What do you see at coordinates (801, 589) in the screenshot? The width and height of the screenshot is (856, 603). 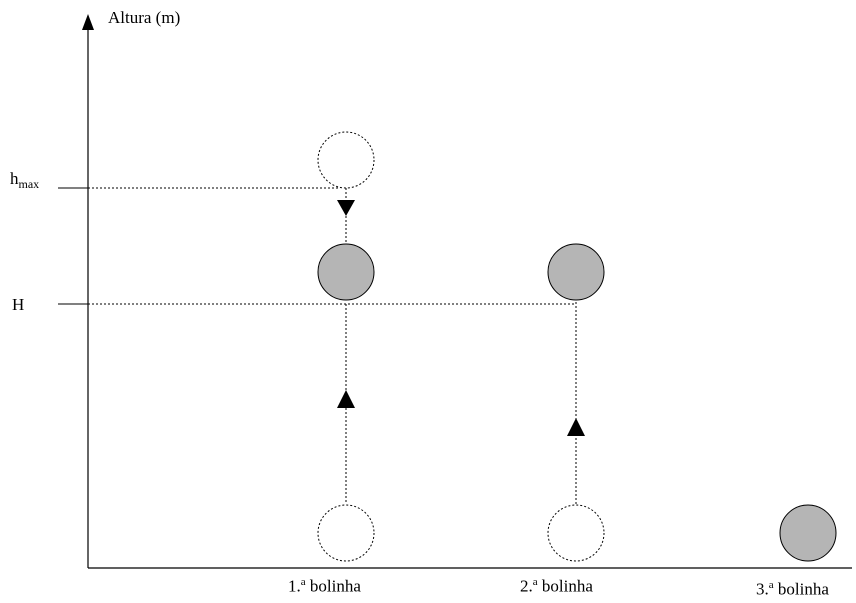 I see `ball3-label-rest: bolinha` at bounding box center [801, 589].